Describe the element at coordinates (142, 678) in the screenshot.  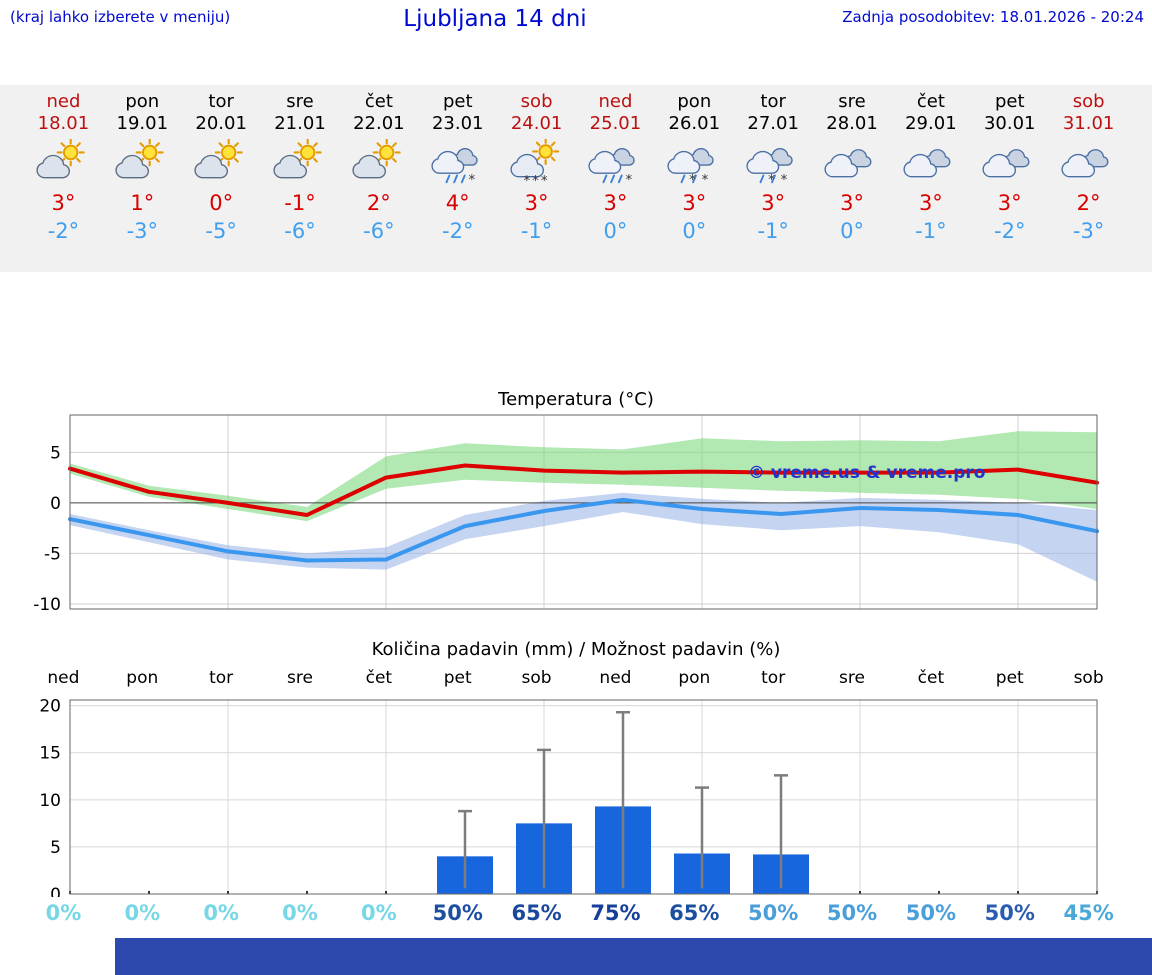
I see `precip-day-label: pon` at that location.